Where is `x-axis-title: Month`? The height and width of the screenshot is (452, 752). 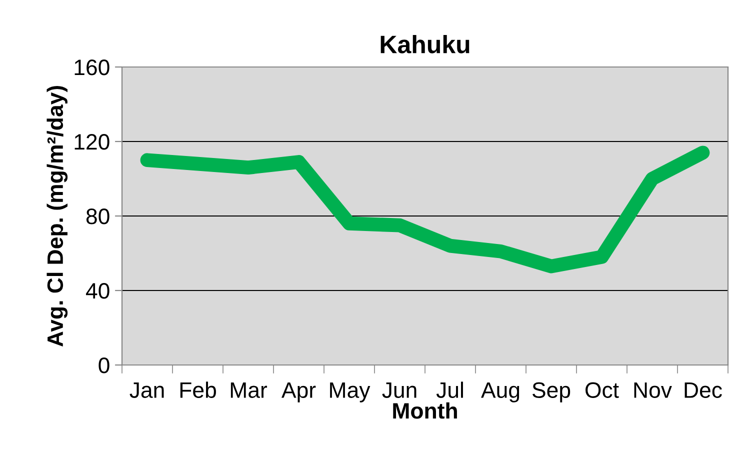 x-axis-title: Month is located at coordinates (425, 410).